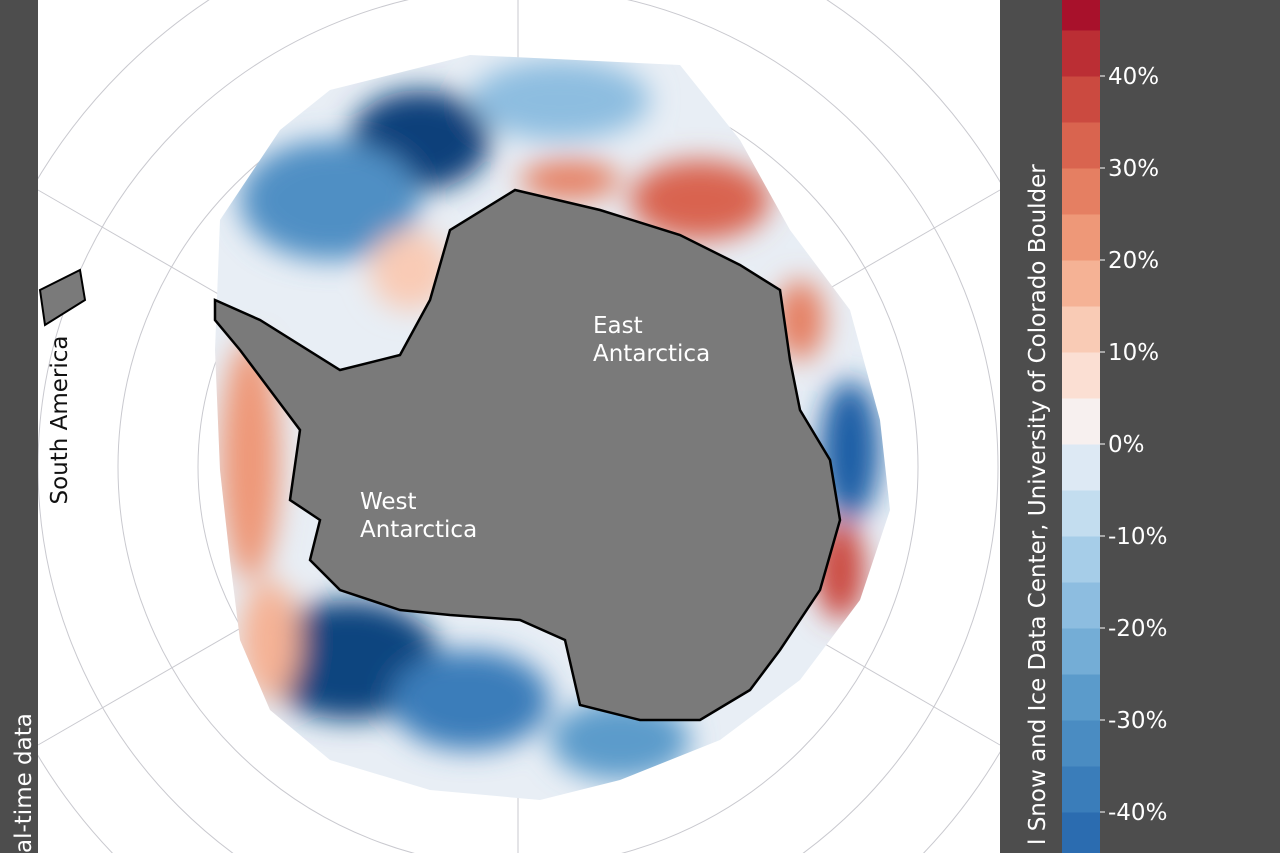  What do you see at coordinates (1137, 813) in the screenshot?
I see `colorbar-tick-label: -40%` at bounding box center [1137, 813].